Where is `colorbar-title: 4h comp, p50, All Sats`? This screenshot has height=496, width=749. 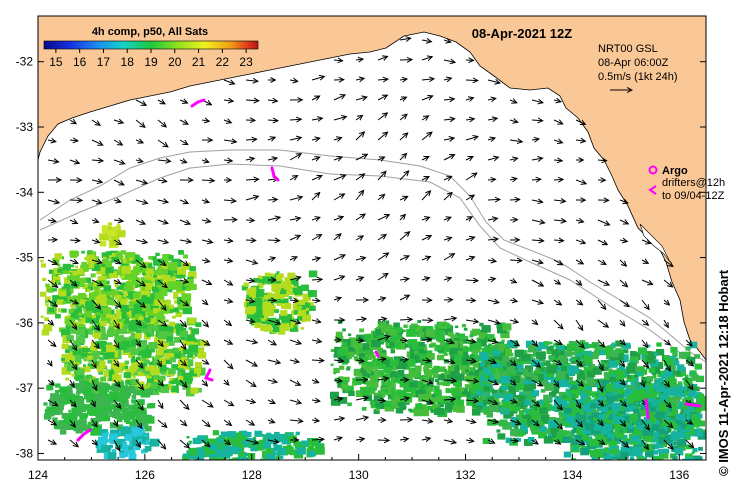
colorbar-title: 4h comp, p50, All Sats is located at coordinates (150, 32).